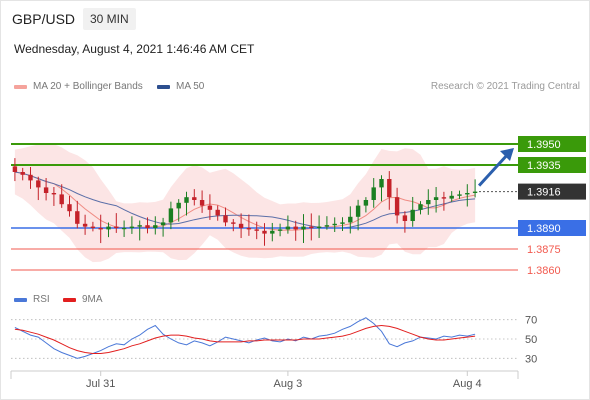  I want to click on legend-ma50: MA 50, so click(180, 86).